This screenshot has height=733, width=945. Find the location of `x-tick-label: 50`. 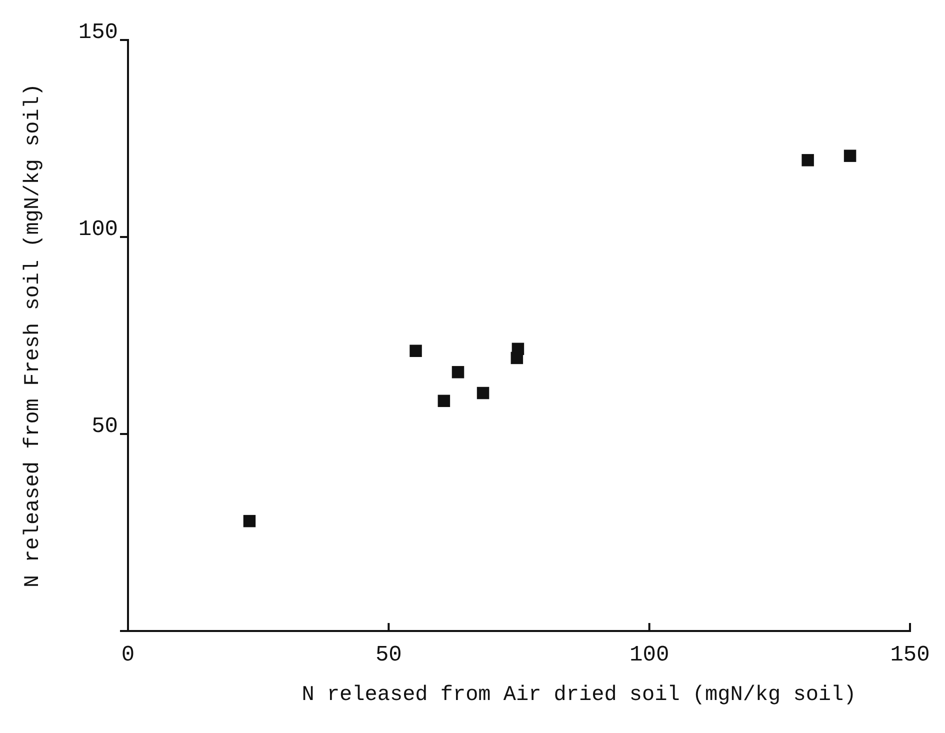

x-tick-label: 50 is located at coordinates (388, 655).